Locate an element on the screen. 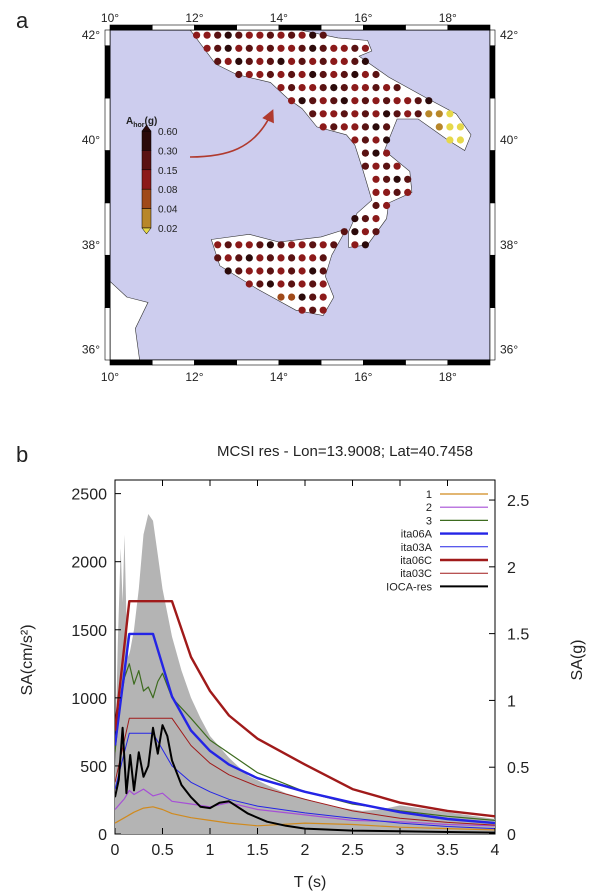 This screenshot has height=896, width=600. lat-tick-left: 38° is located at coordinates (91, 245).